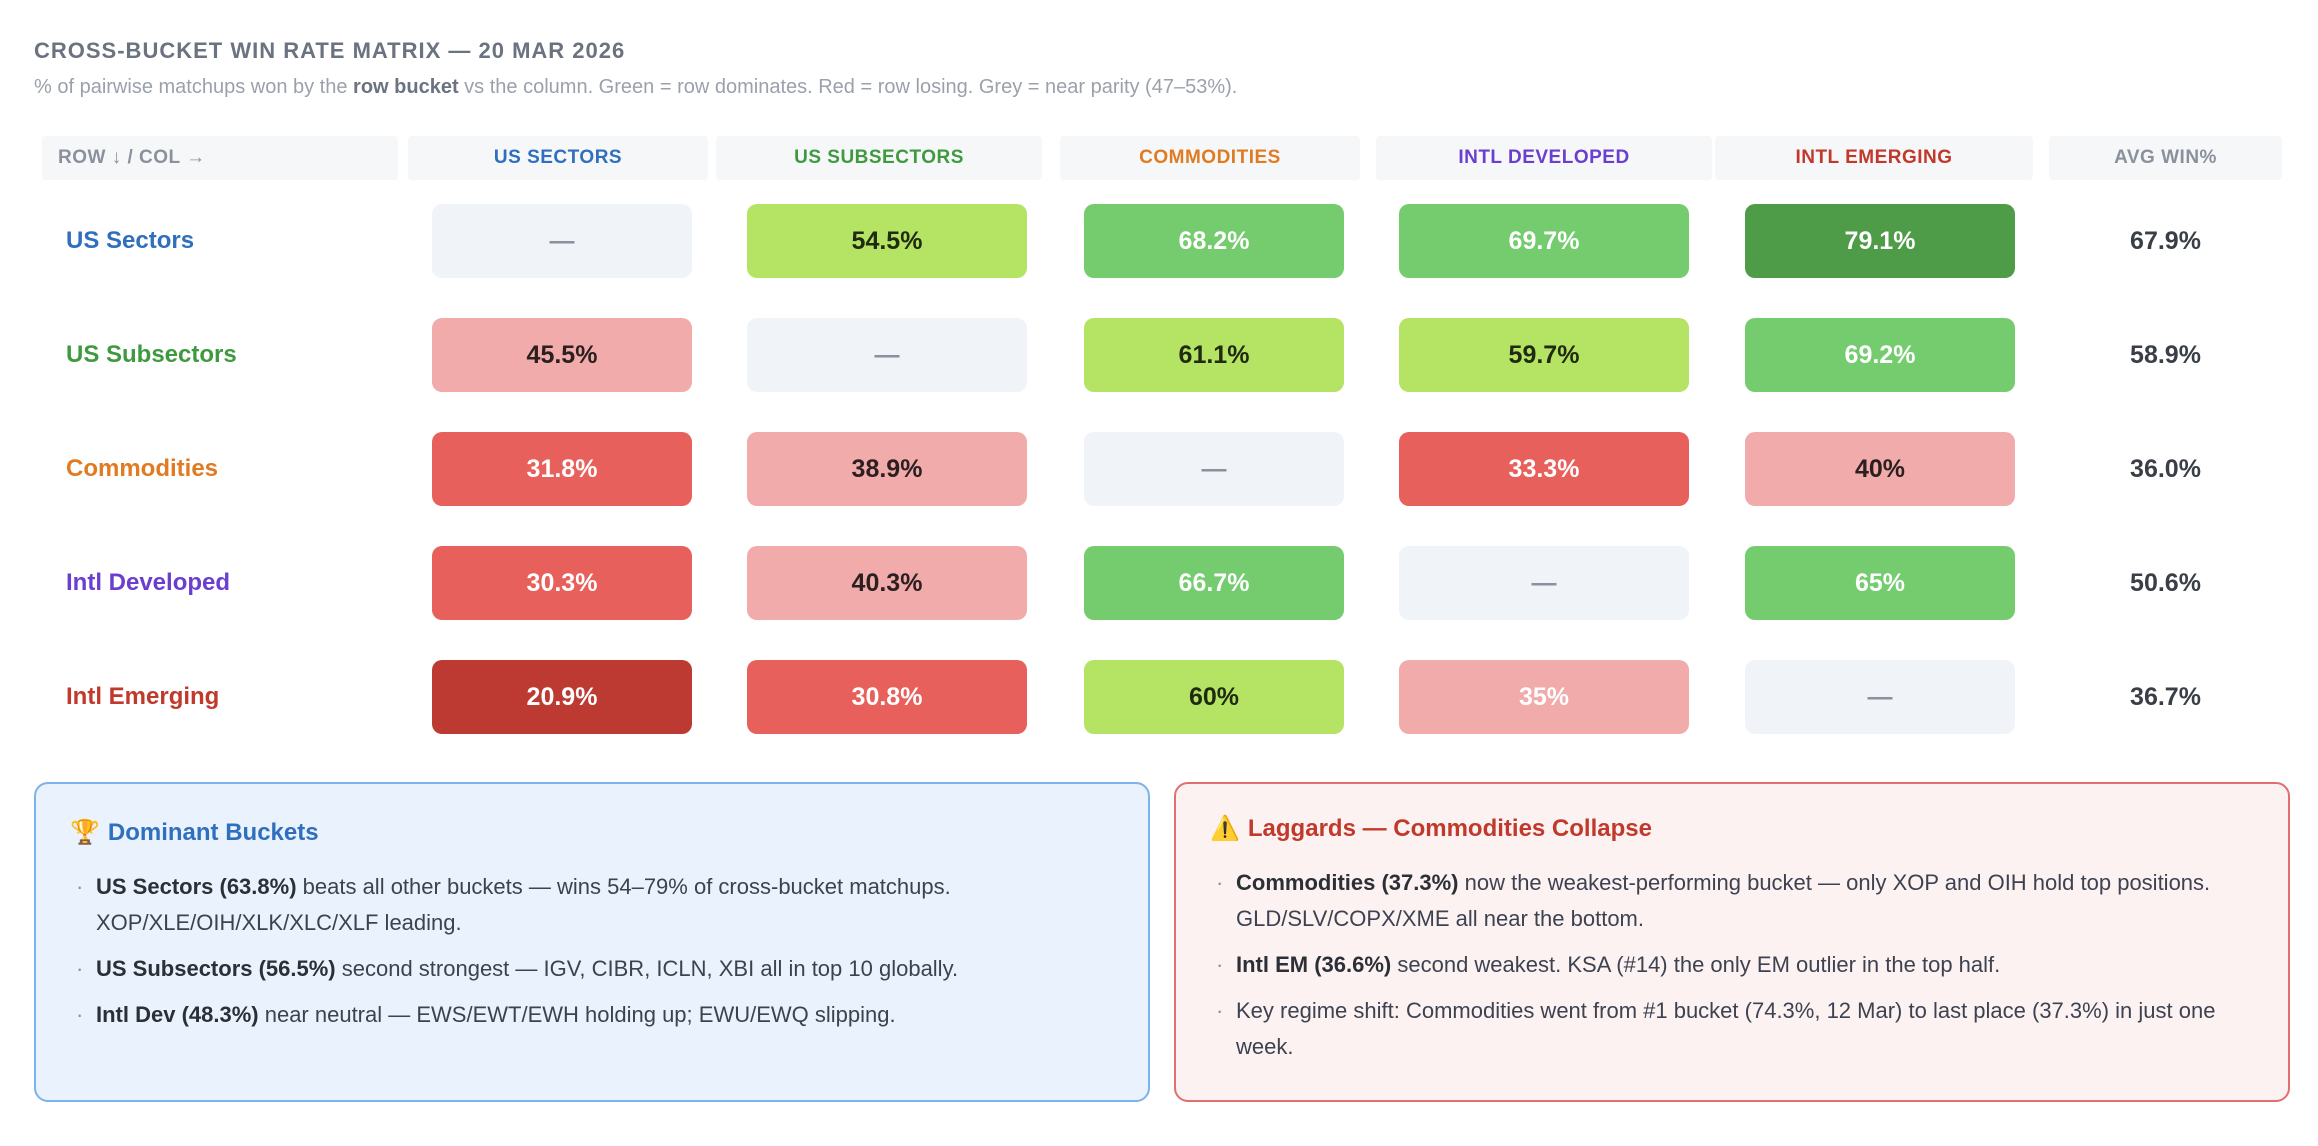  Describe the element at coordinates (142, 468) in the screenshot. I see `row-label: Commodities` at that location.